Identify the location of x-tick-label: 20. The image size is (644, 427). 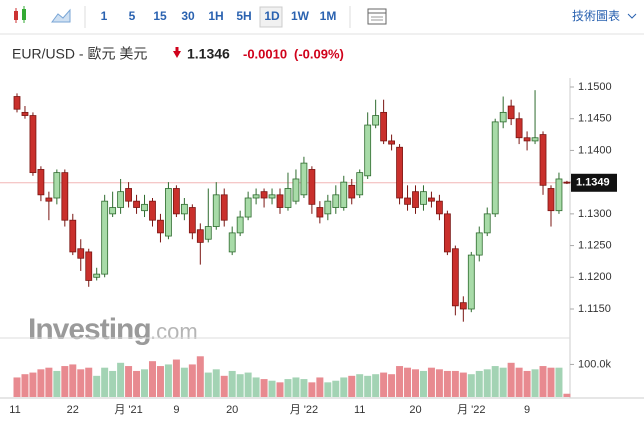
(232, 410).